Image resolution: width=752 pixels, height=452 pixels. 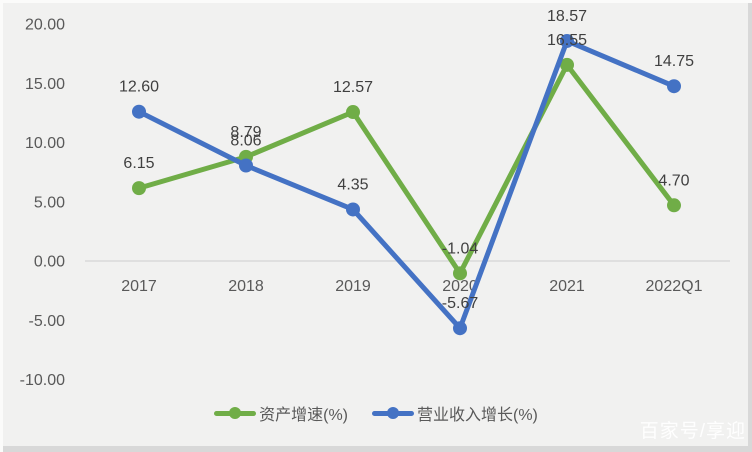 I want to click on data-point-label: 6.15, so click(x=138, y=163).